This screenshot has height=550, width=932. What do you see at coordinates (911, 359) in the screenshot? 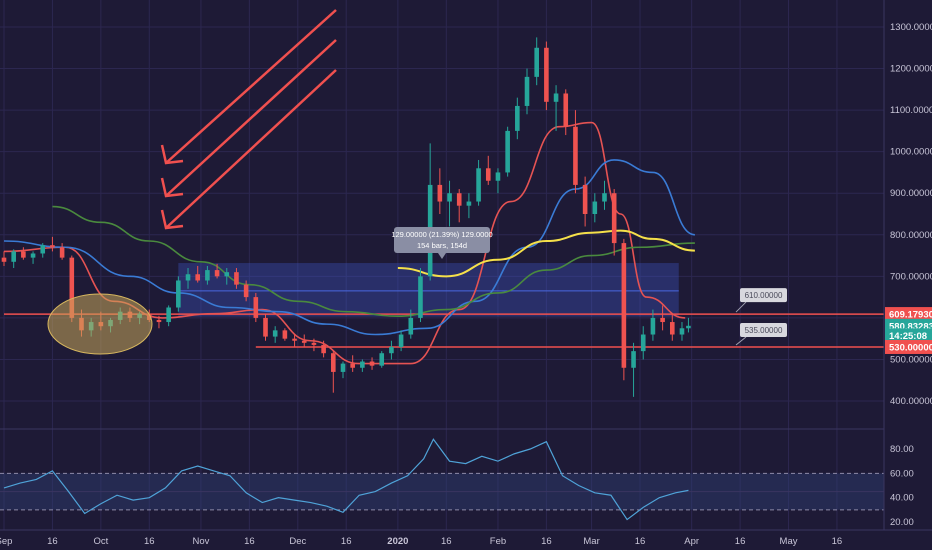
I see `price-tick-label: 500.00000` at bounding box center [911, 359].